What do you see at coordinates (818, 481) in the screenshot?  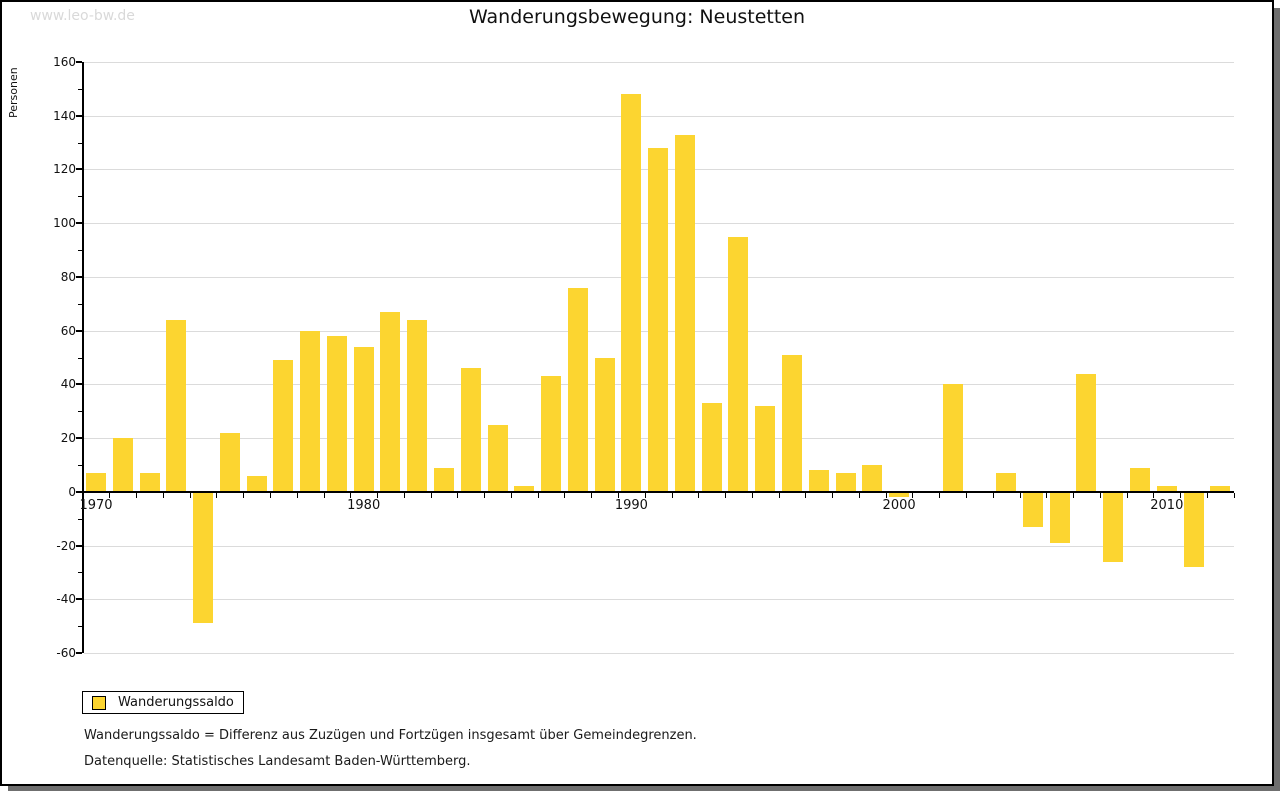 I see `bar-1997` at bounding box center [818, 481].